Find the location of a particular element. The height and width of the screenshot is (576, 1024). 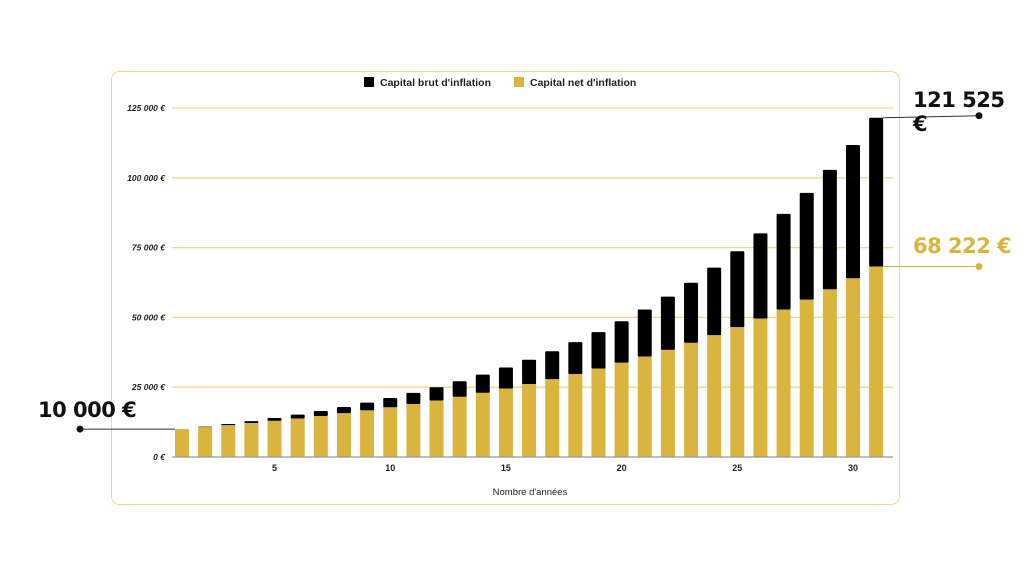

y-tick-label: 25 000 € is located at coordinates (148, 387).